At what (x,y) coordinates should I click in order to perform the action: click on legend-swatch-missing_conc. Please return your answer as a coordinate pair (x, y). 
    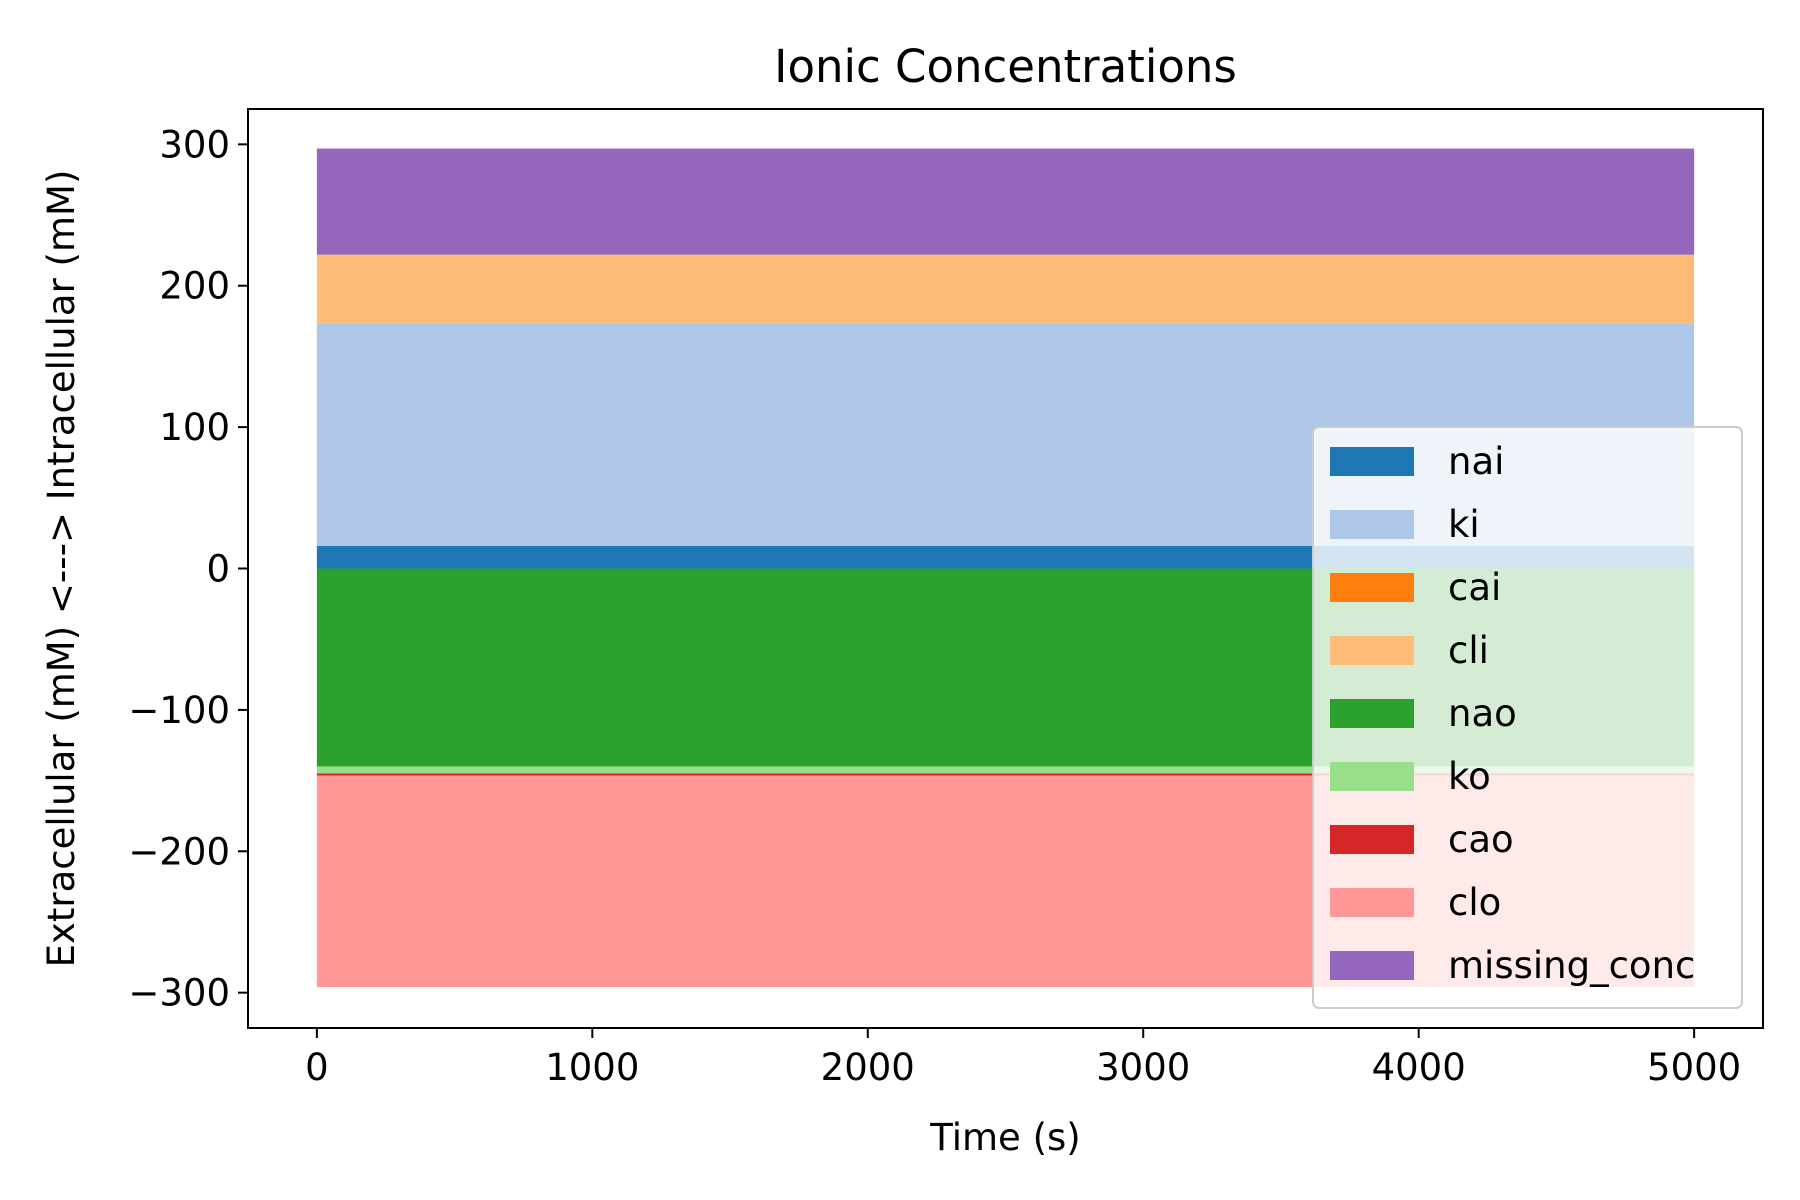
    Looking at the image, I should click on (1372, 965).